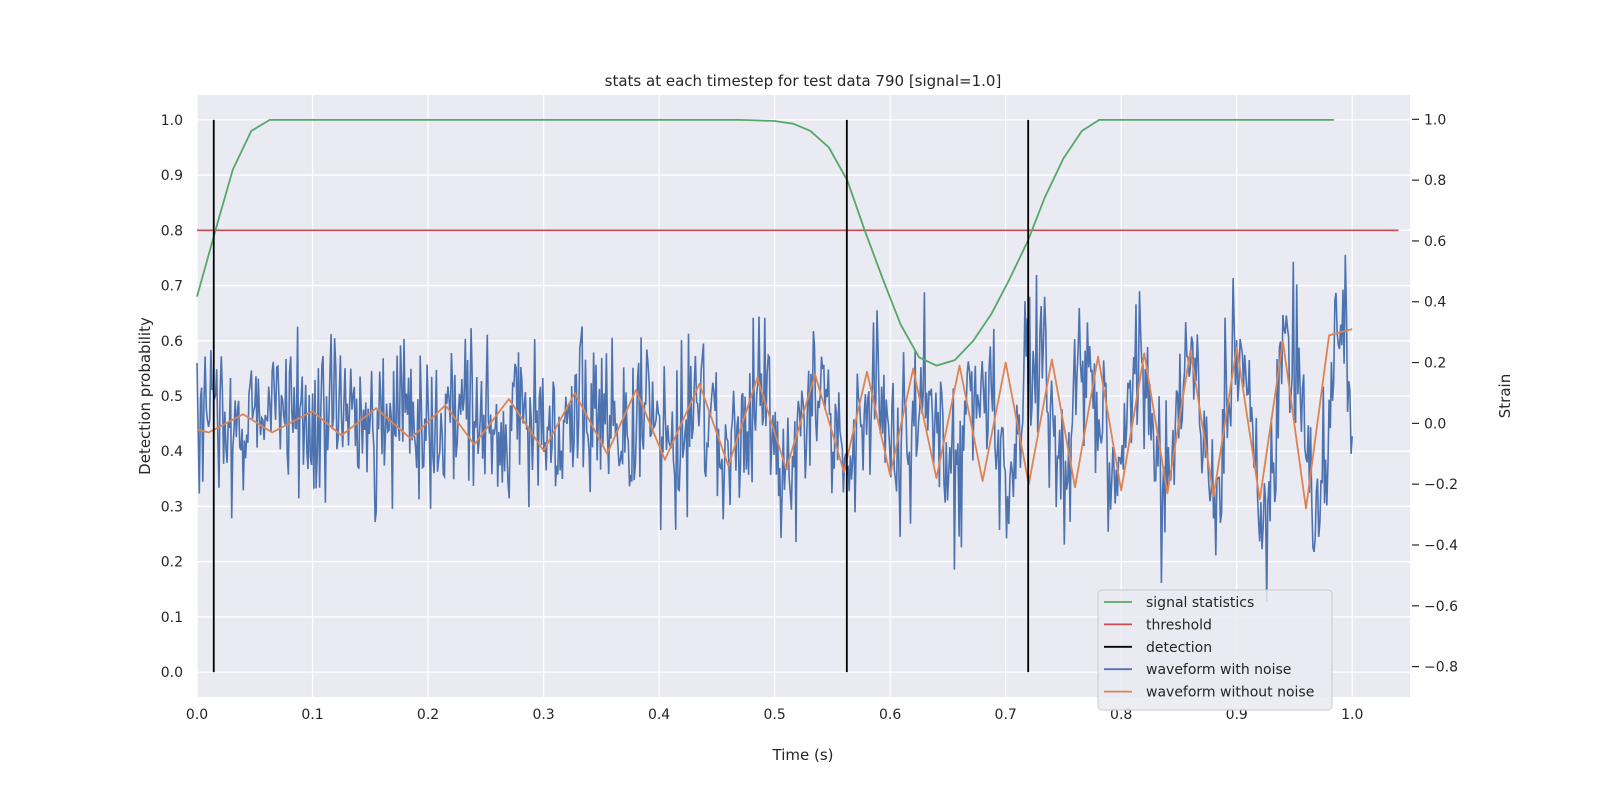 Image resolution: width=1600 pixels, height=800 pixels. What do you see at coordinates (1435, 424) in the screenshot?
I see `right-y-tick-label: 0.0` at bounding box center [1435, 424].